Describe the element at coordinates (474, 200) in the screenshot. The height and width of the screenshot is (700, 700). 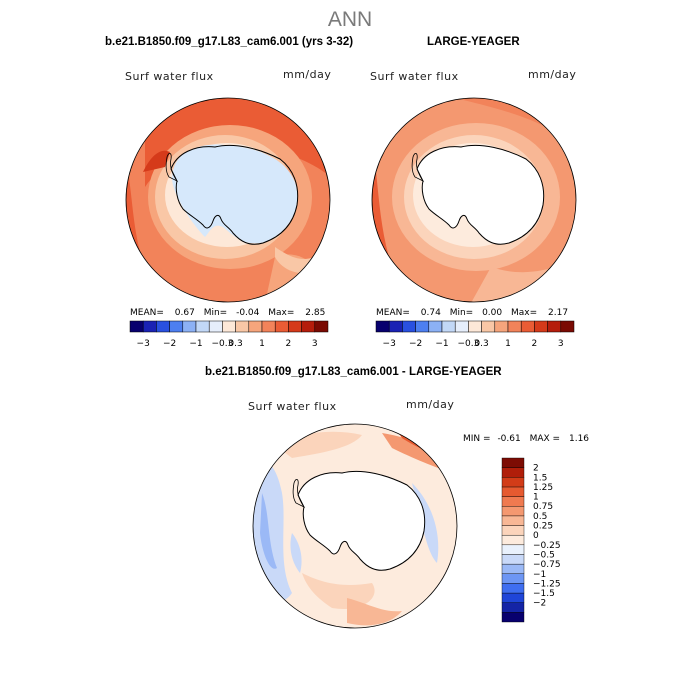
I see `panel2-polar-map` at that location.